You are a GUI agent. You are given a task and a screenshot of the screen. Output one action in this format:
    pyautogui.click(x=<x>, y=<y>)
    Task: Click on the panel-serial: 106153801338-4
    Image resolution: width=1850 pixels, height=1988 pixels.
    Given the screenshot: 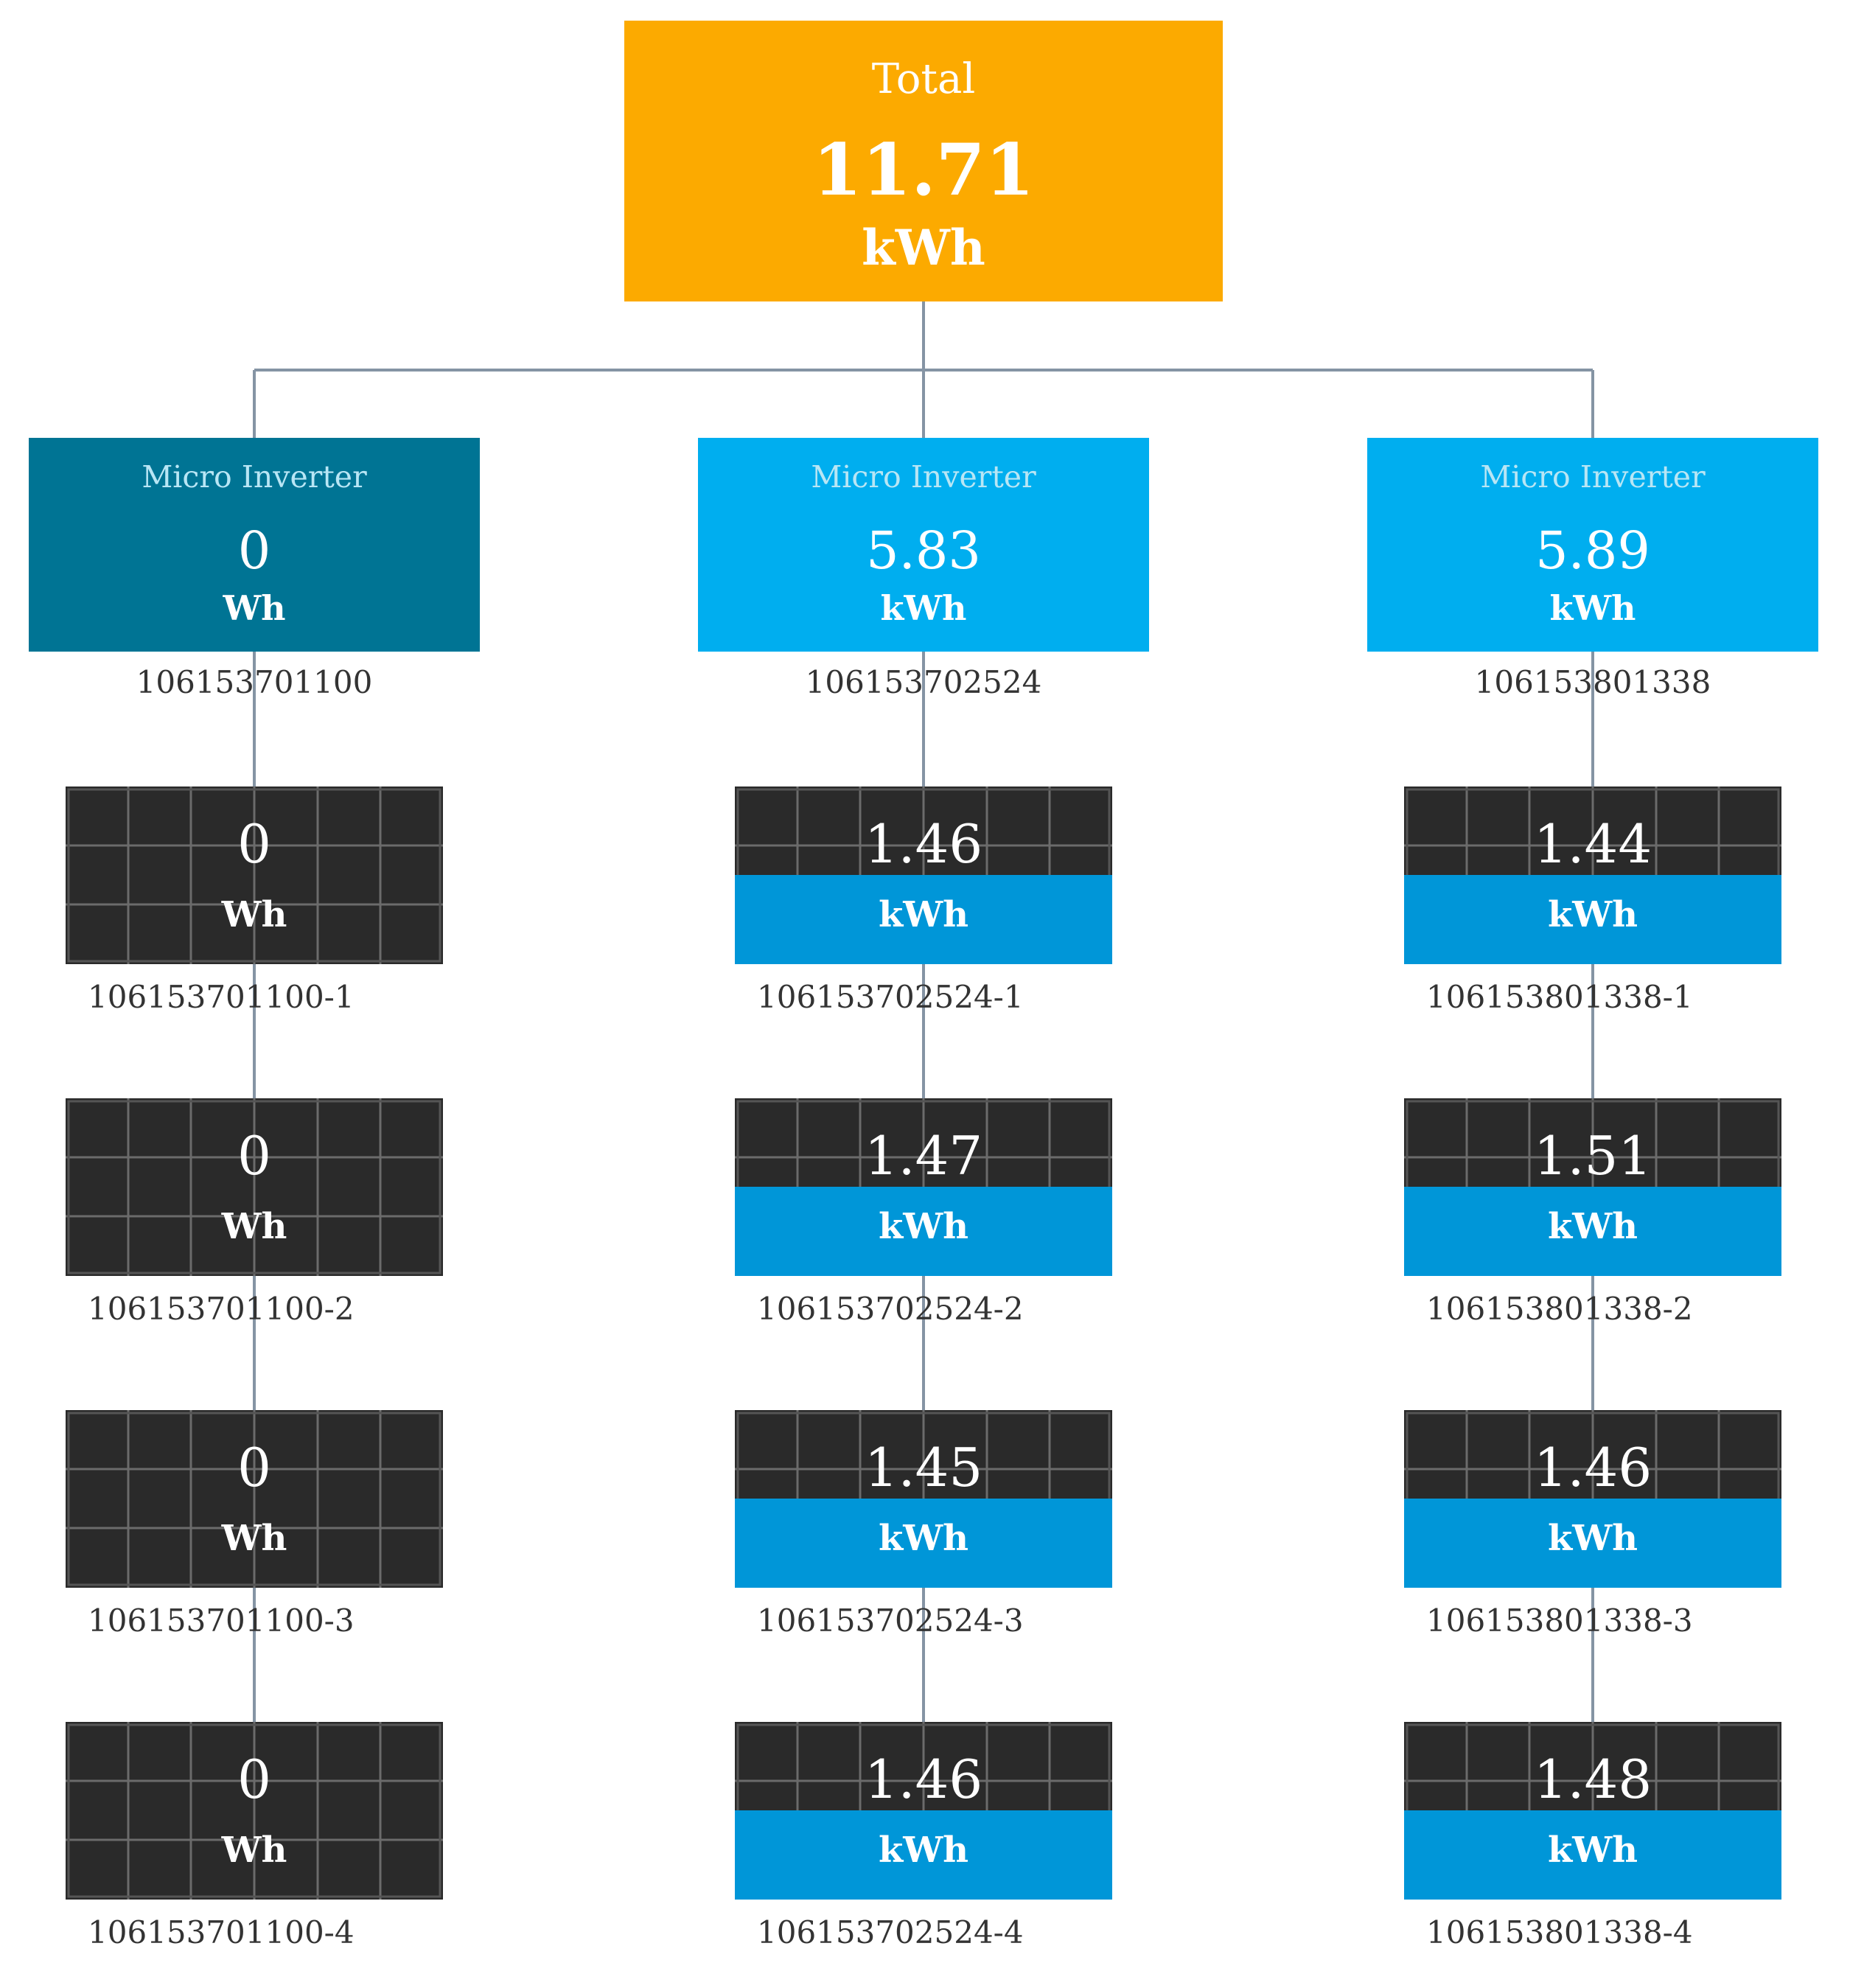 What is the action you would take?
    pyautogui.click(x=1559, y=1932)
    